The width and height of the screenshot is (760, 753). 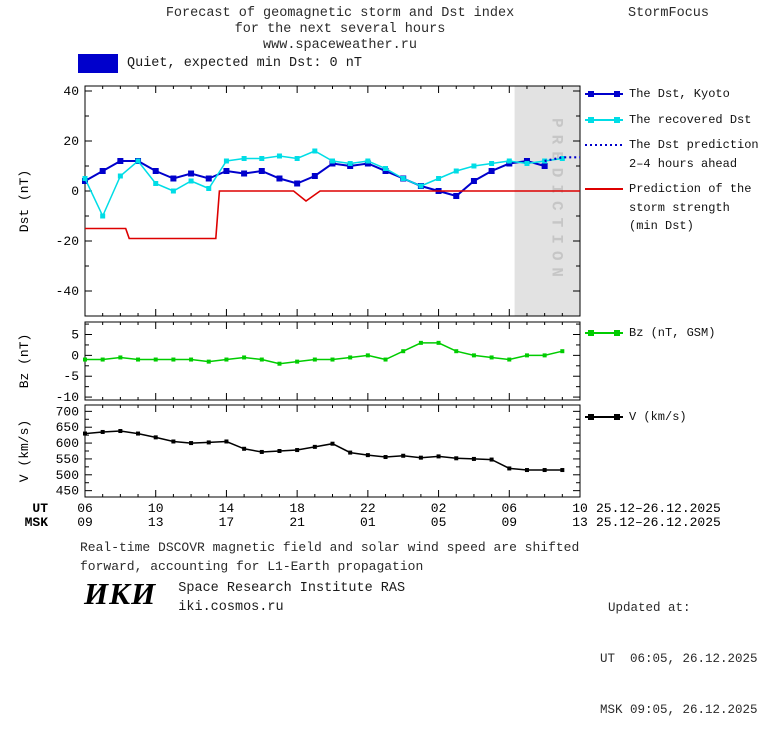 I want to click on title-url: www.spaceweather.ru, so click(x=340, y=45).